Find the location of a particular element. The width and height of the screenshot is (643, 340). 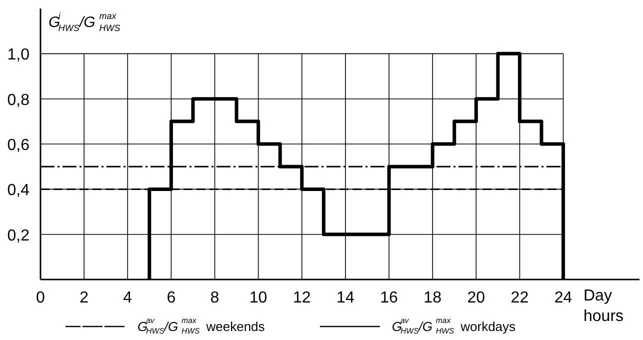

x-tick-label: 24 is located at coordinates (563, 298).